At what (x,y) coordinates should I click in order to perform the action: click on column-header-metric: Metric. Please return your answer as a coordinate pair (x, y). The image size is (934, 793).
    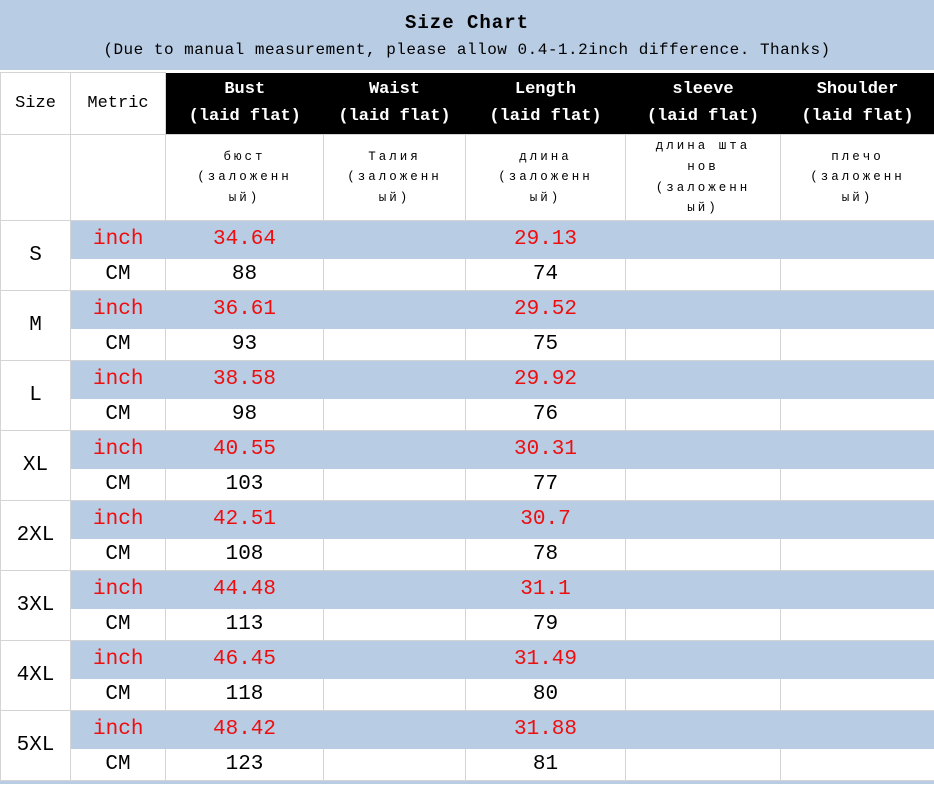
    Looking at the image, I should click on (118, 103).